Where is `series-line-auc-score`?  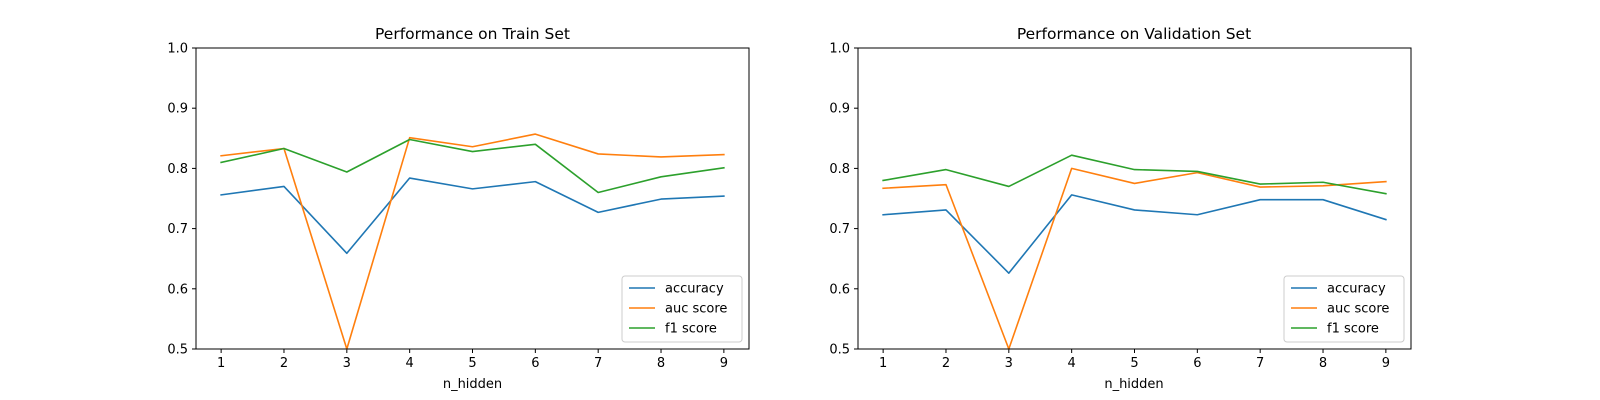 series-line-auc-score is located at coordinates (1134, 258).